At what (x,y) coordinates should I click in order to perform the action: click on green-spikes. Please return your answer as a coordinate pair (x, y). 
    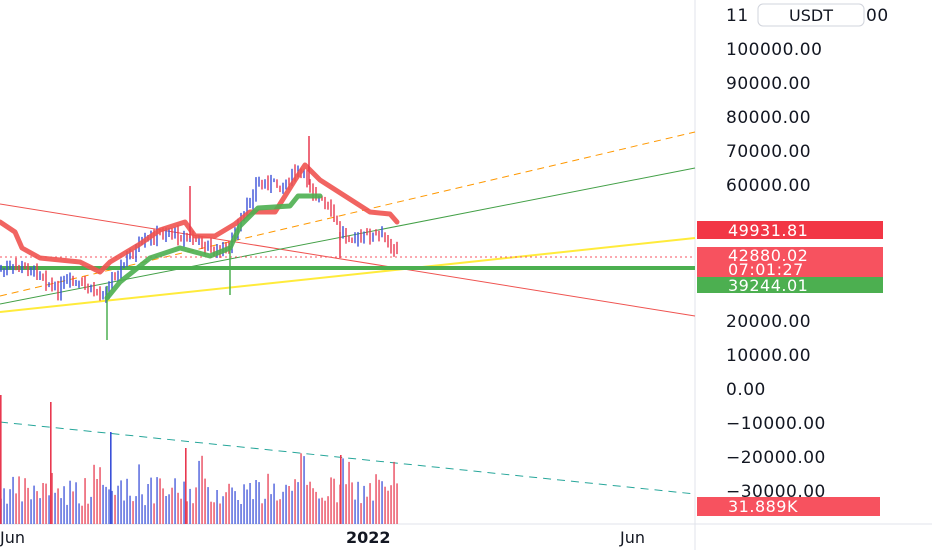
    Looking at the image, I should click on (223, 238).